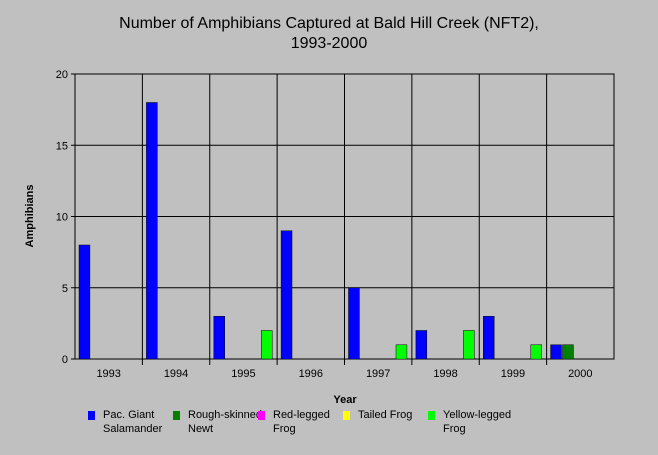  Describe the element at coordinates (513, 374) in the screenshot. I see `x-tick-label: 1999` at that location.